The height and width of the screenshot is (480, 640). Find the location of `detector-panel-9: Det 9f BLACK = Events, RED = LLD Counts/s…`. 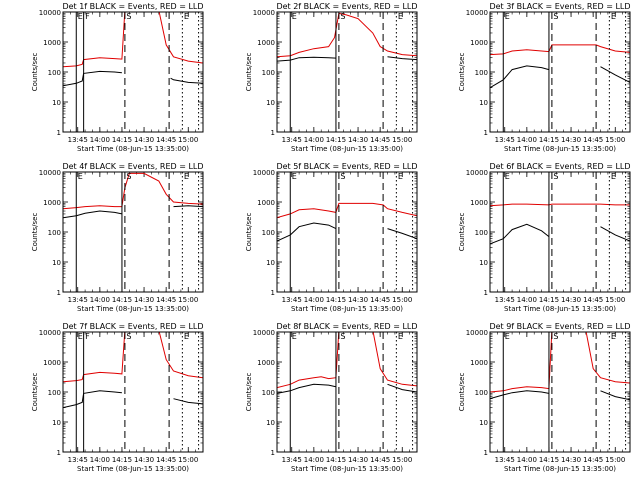

detector-panel-9: Det 9f BLACK = Events, RED = LLD Counts/s… is located at coordinates (544, 397).